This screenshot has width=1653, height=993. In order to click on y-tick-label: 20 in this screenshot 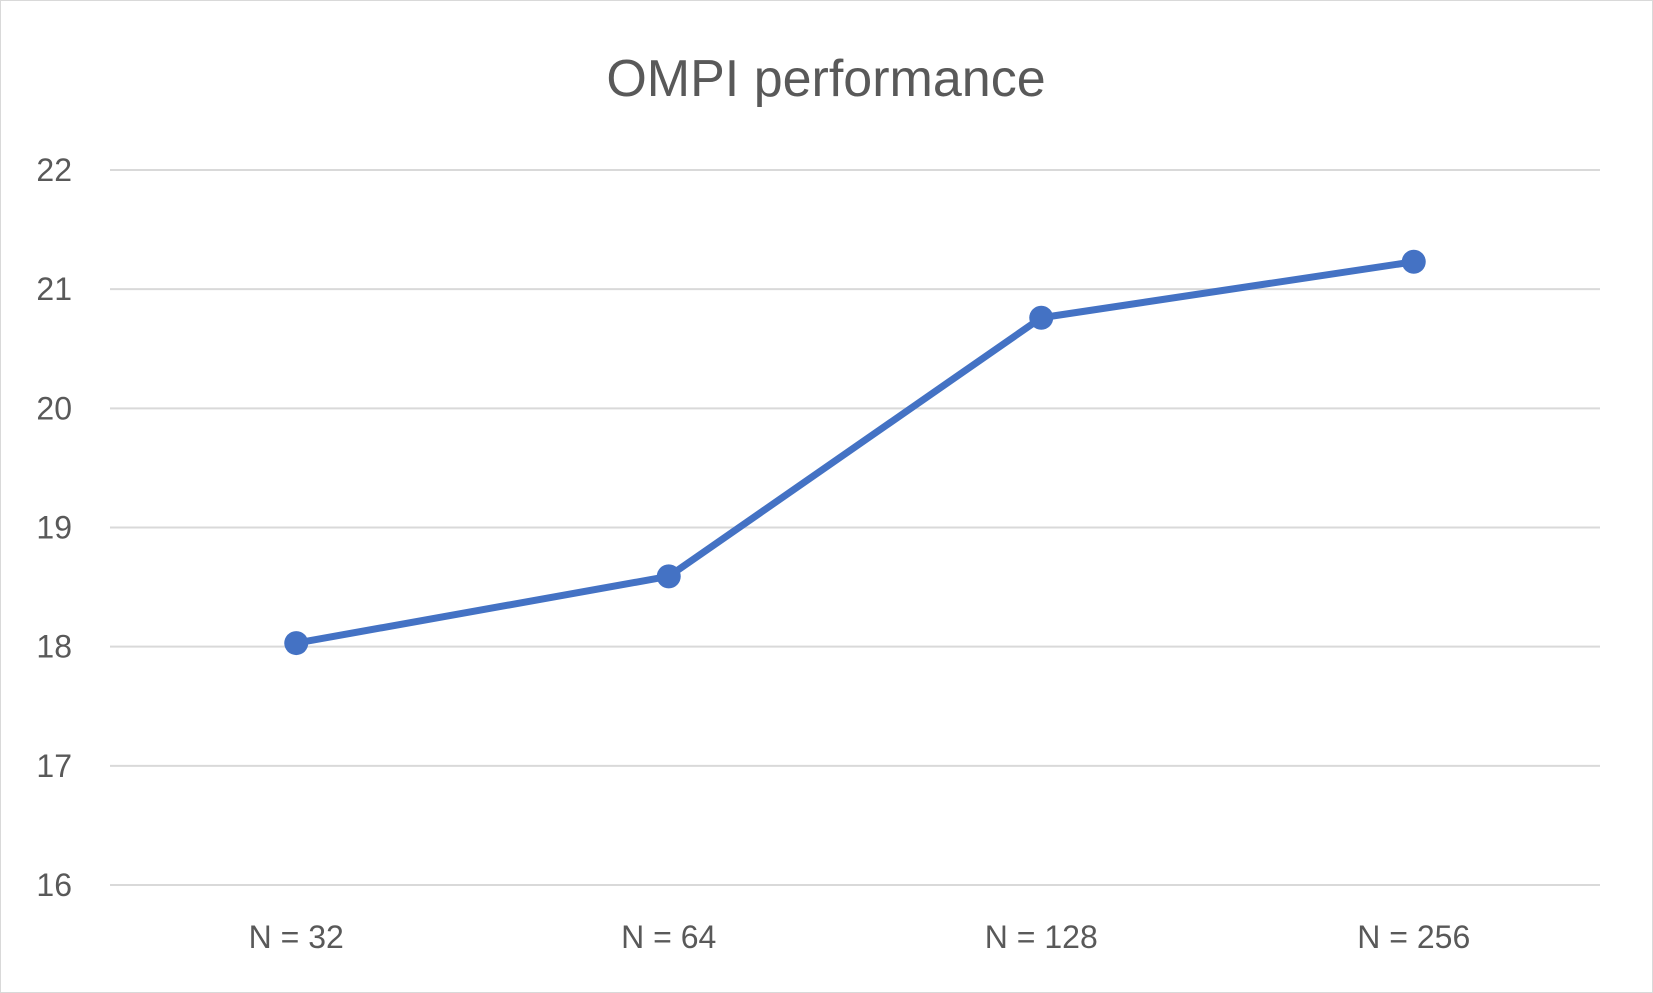, I will do `click(54, 408)`.